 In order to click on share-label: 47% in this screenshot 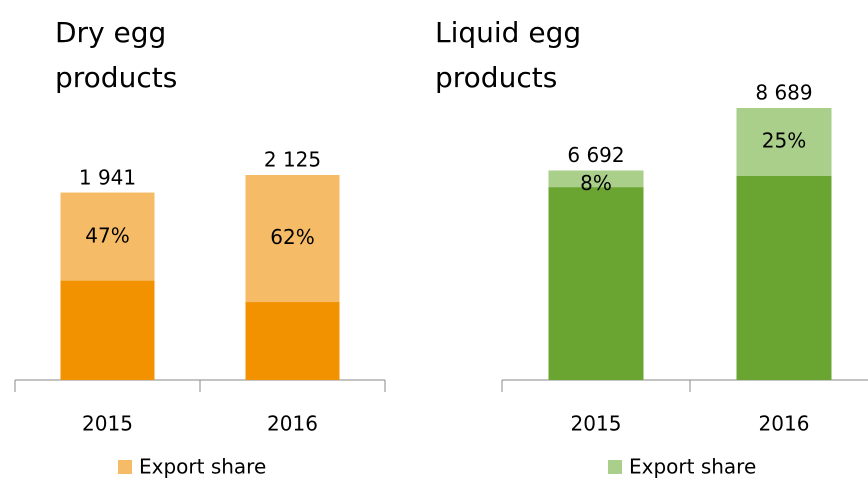, I will do `click(107, 235)`.